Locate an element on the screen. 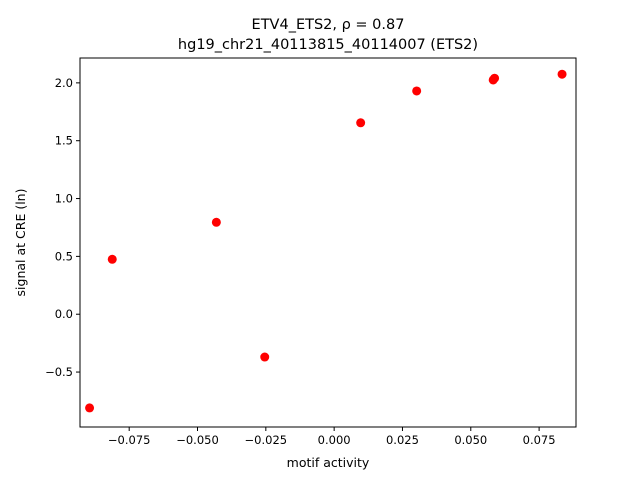  x-tick-label: 0.000 is located at coordinates (334, 440).